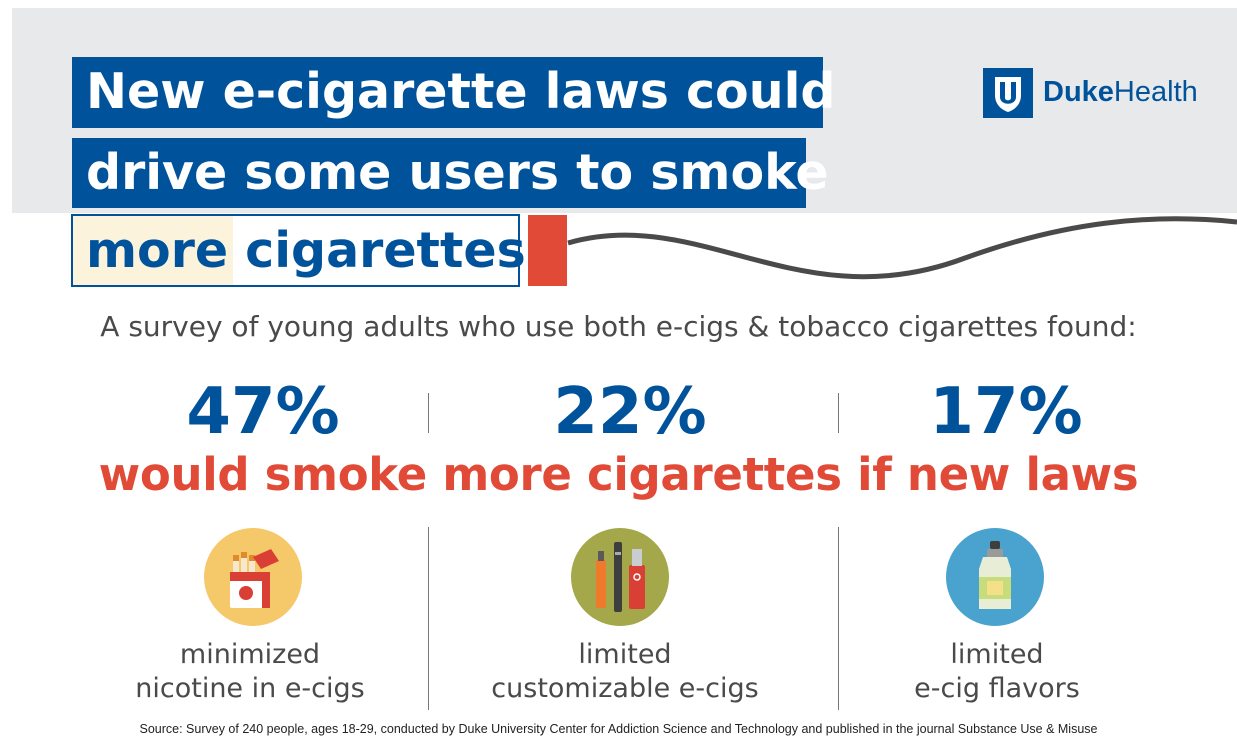 This screenshot has height=748, width=1237. I want to click on stat-label-2: limited customizable e-cigs, so click(625, 671).